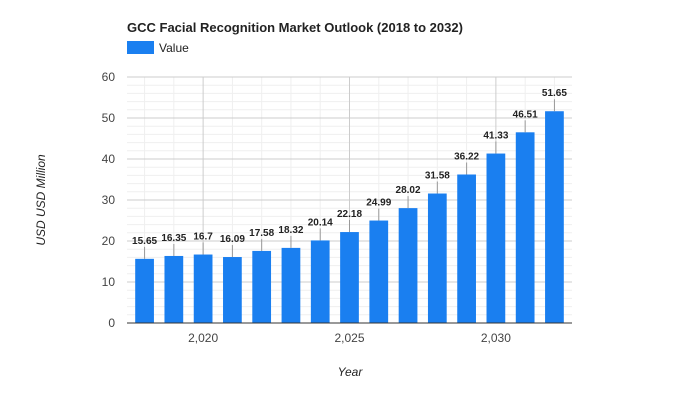  I want to click on data-label: 41.33, so click(495, 136).